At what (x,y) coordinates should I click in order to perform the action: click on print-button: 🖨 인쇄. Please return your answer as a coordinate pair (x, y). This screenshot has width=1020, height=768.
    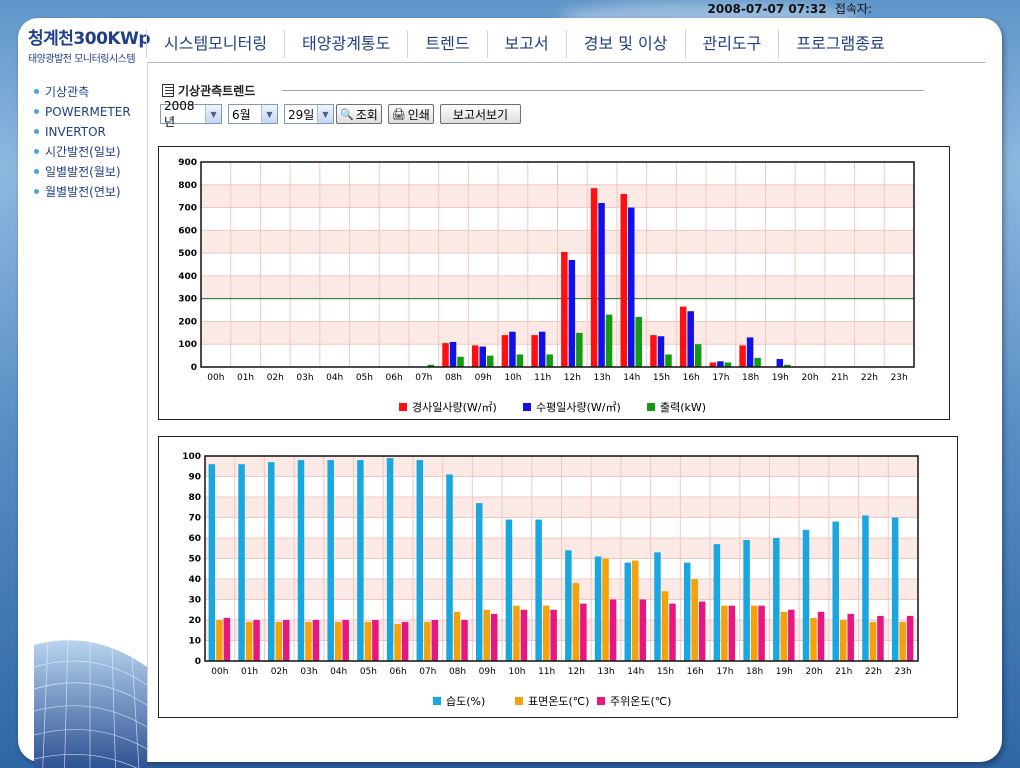
    Looking at the image, I should click on (410, 114).